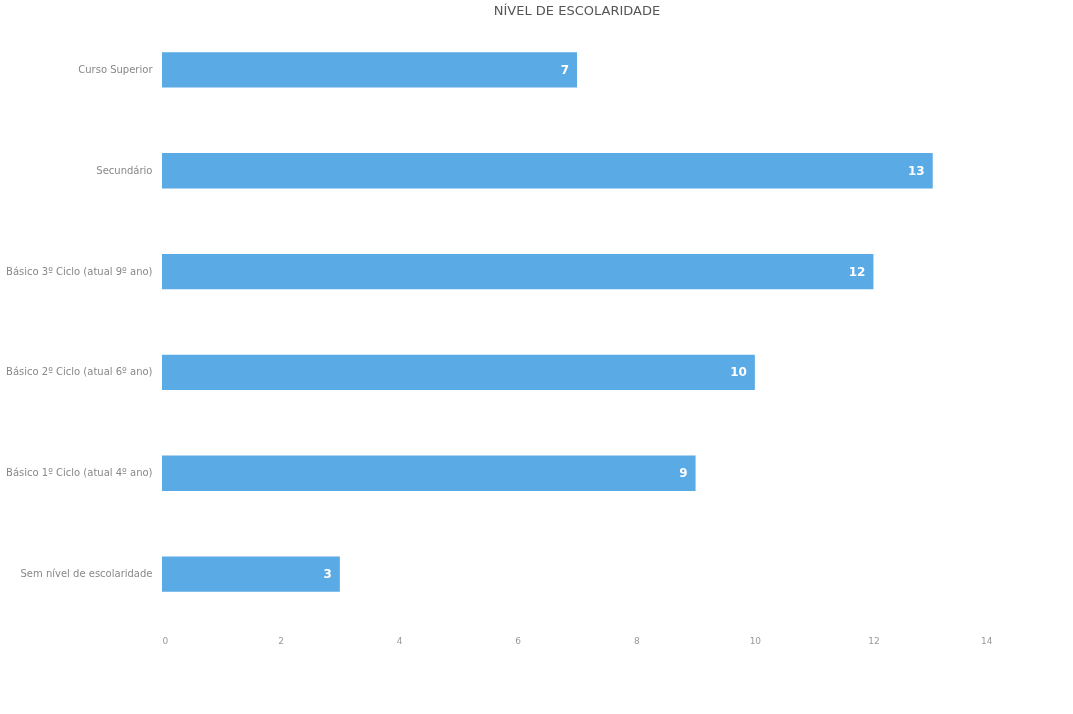  What do you see at coordinates (874, 640) in the screenshot?
I see `x-tick-label: 12` at bounding box center [874, 640].